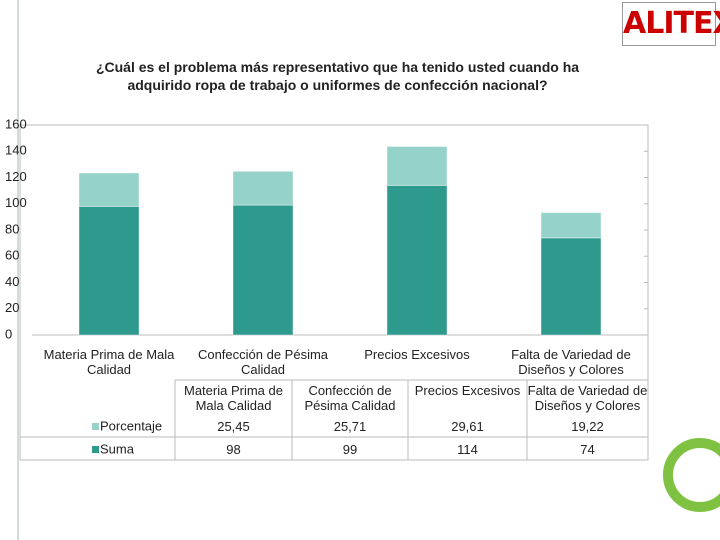 The height and width of the screenshot is (540, 720). I want to click on y-tick-label: 0, so click(8, 333).